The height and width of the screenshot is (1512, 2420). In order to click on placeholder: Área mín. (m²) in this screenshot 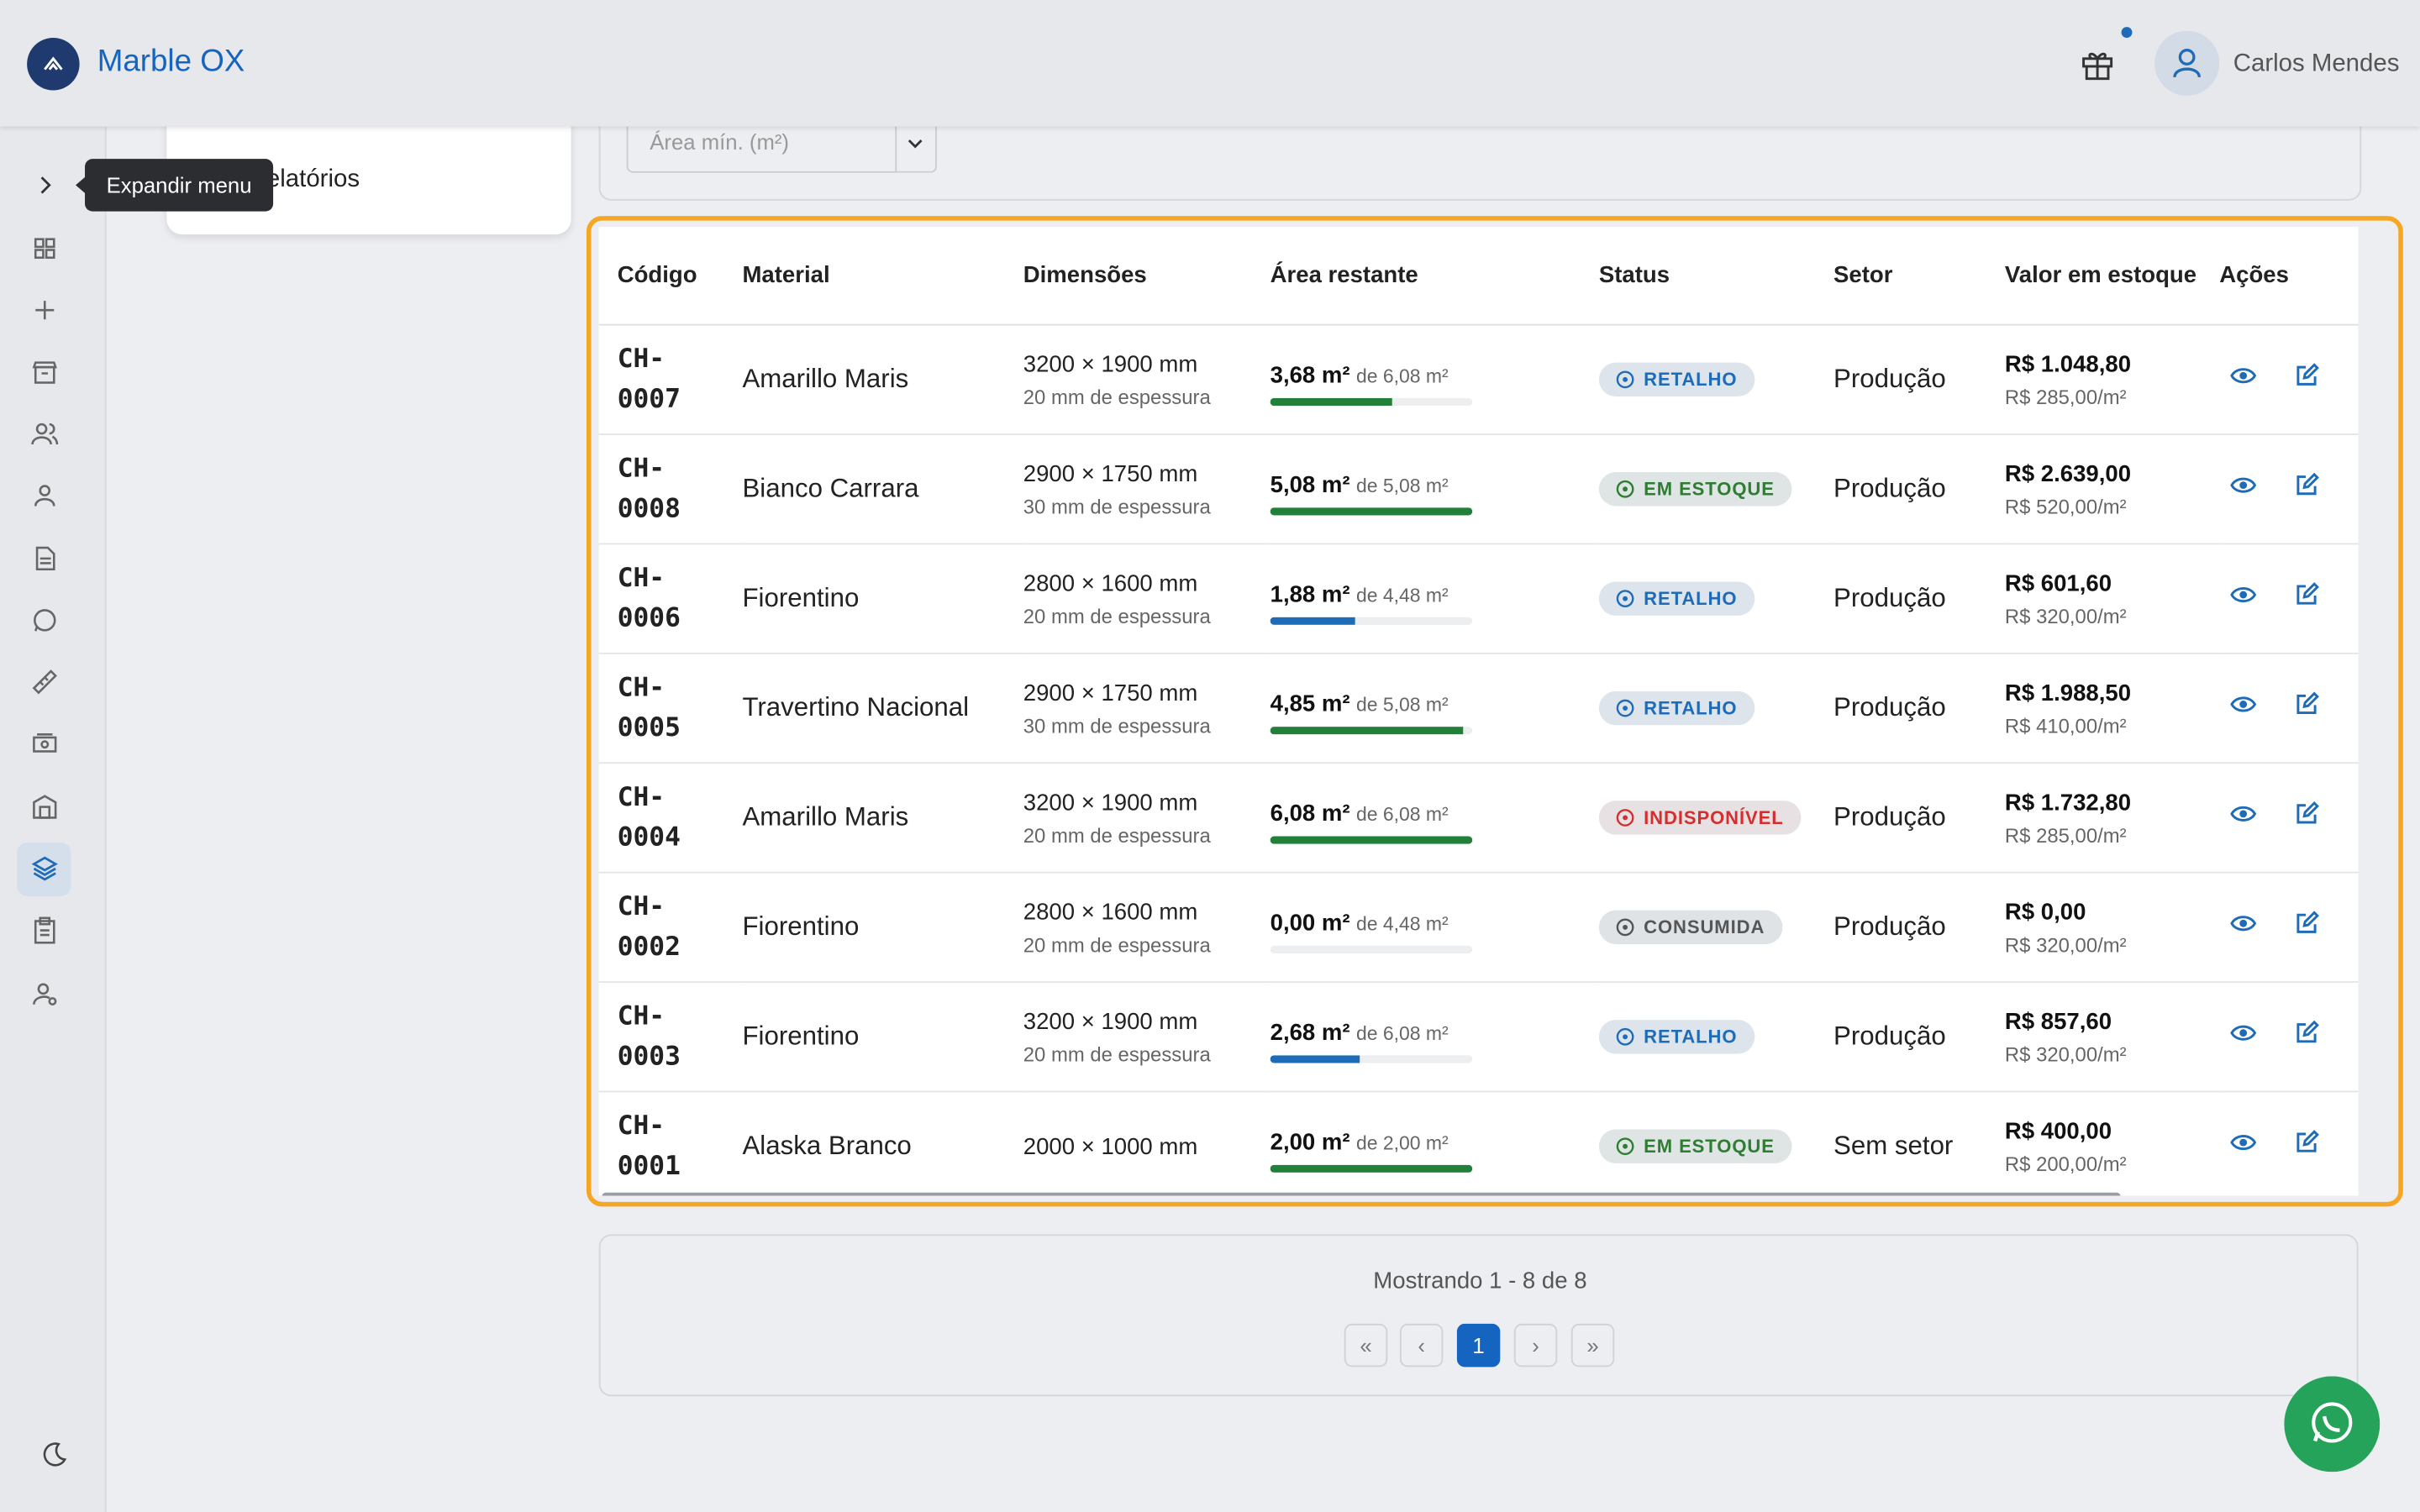, I will do `click(720, 142)`.